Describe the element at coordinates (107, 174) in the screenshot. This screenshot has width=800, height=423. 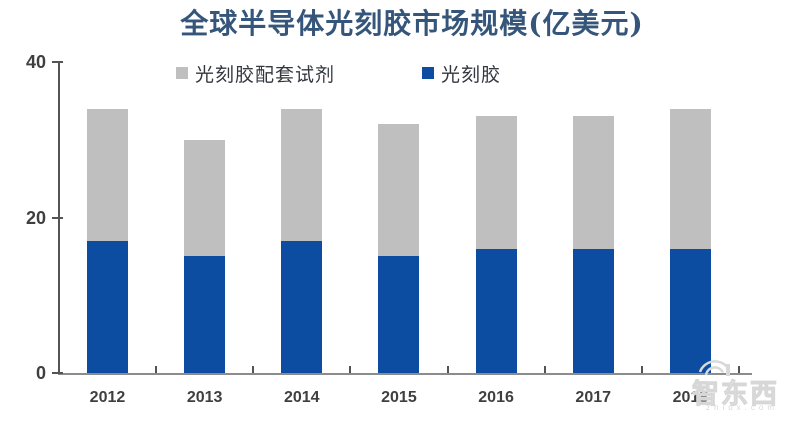
I see `bar-segment-2012-光刻胶配套试剂` at that location.